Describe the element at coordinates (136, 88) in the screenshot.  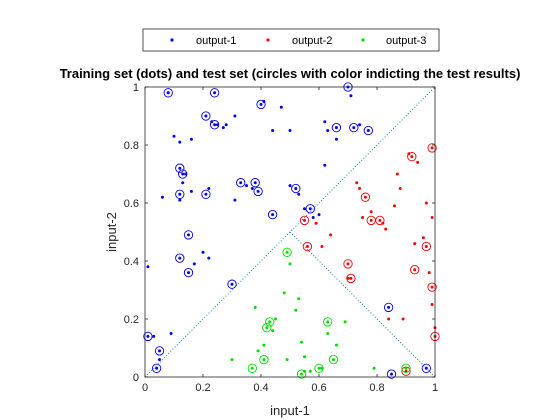
I see `y-tick-label: 1` at that location.